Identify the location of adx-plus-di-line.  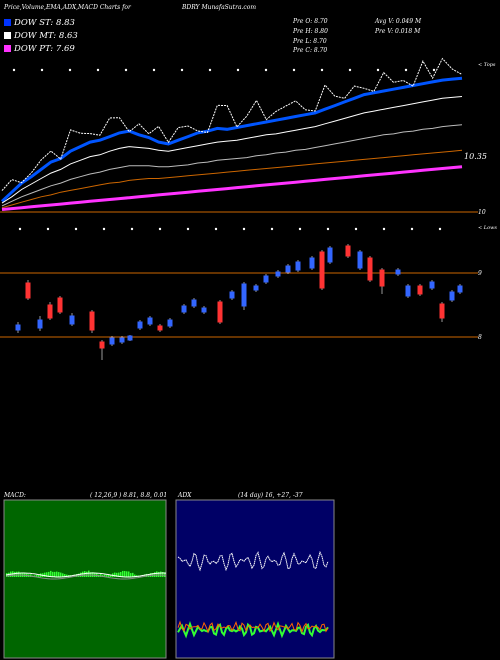
(253, 630).